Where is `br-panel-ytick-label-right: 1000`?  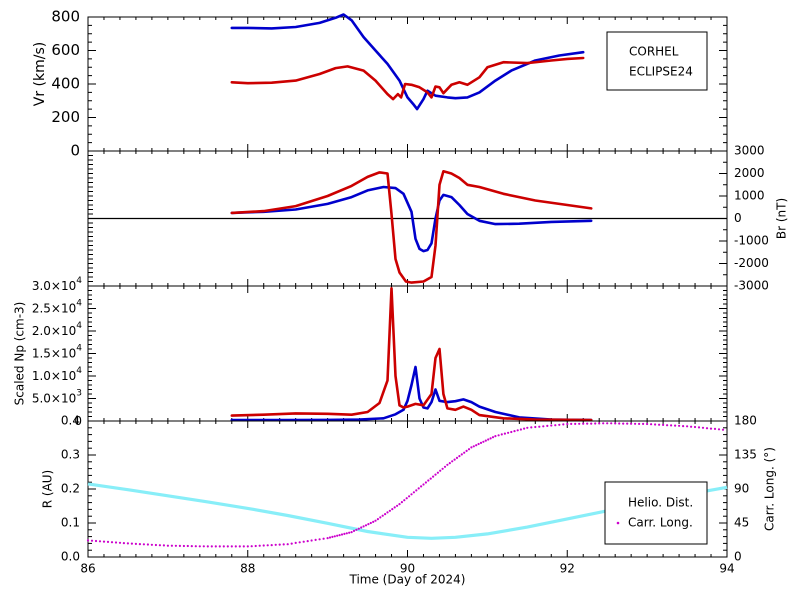 br-panel-ytick-label-right: 1000 is located at coordinates (749, 196).